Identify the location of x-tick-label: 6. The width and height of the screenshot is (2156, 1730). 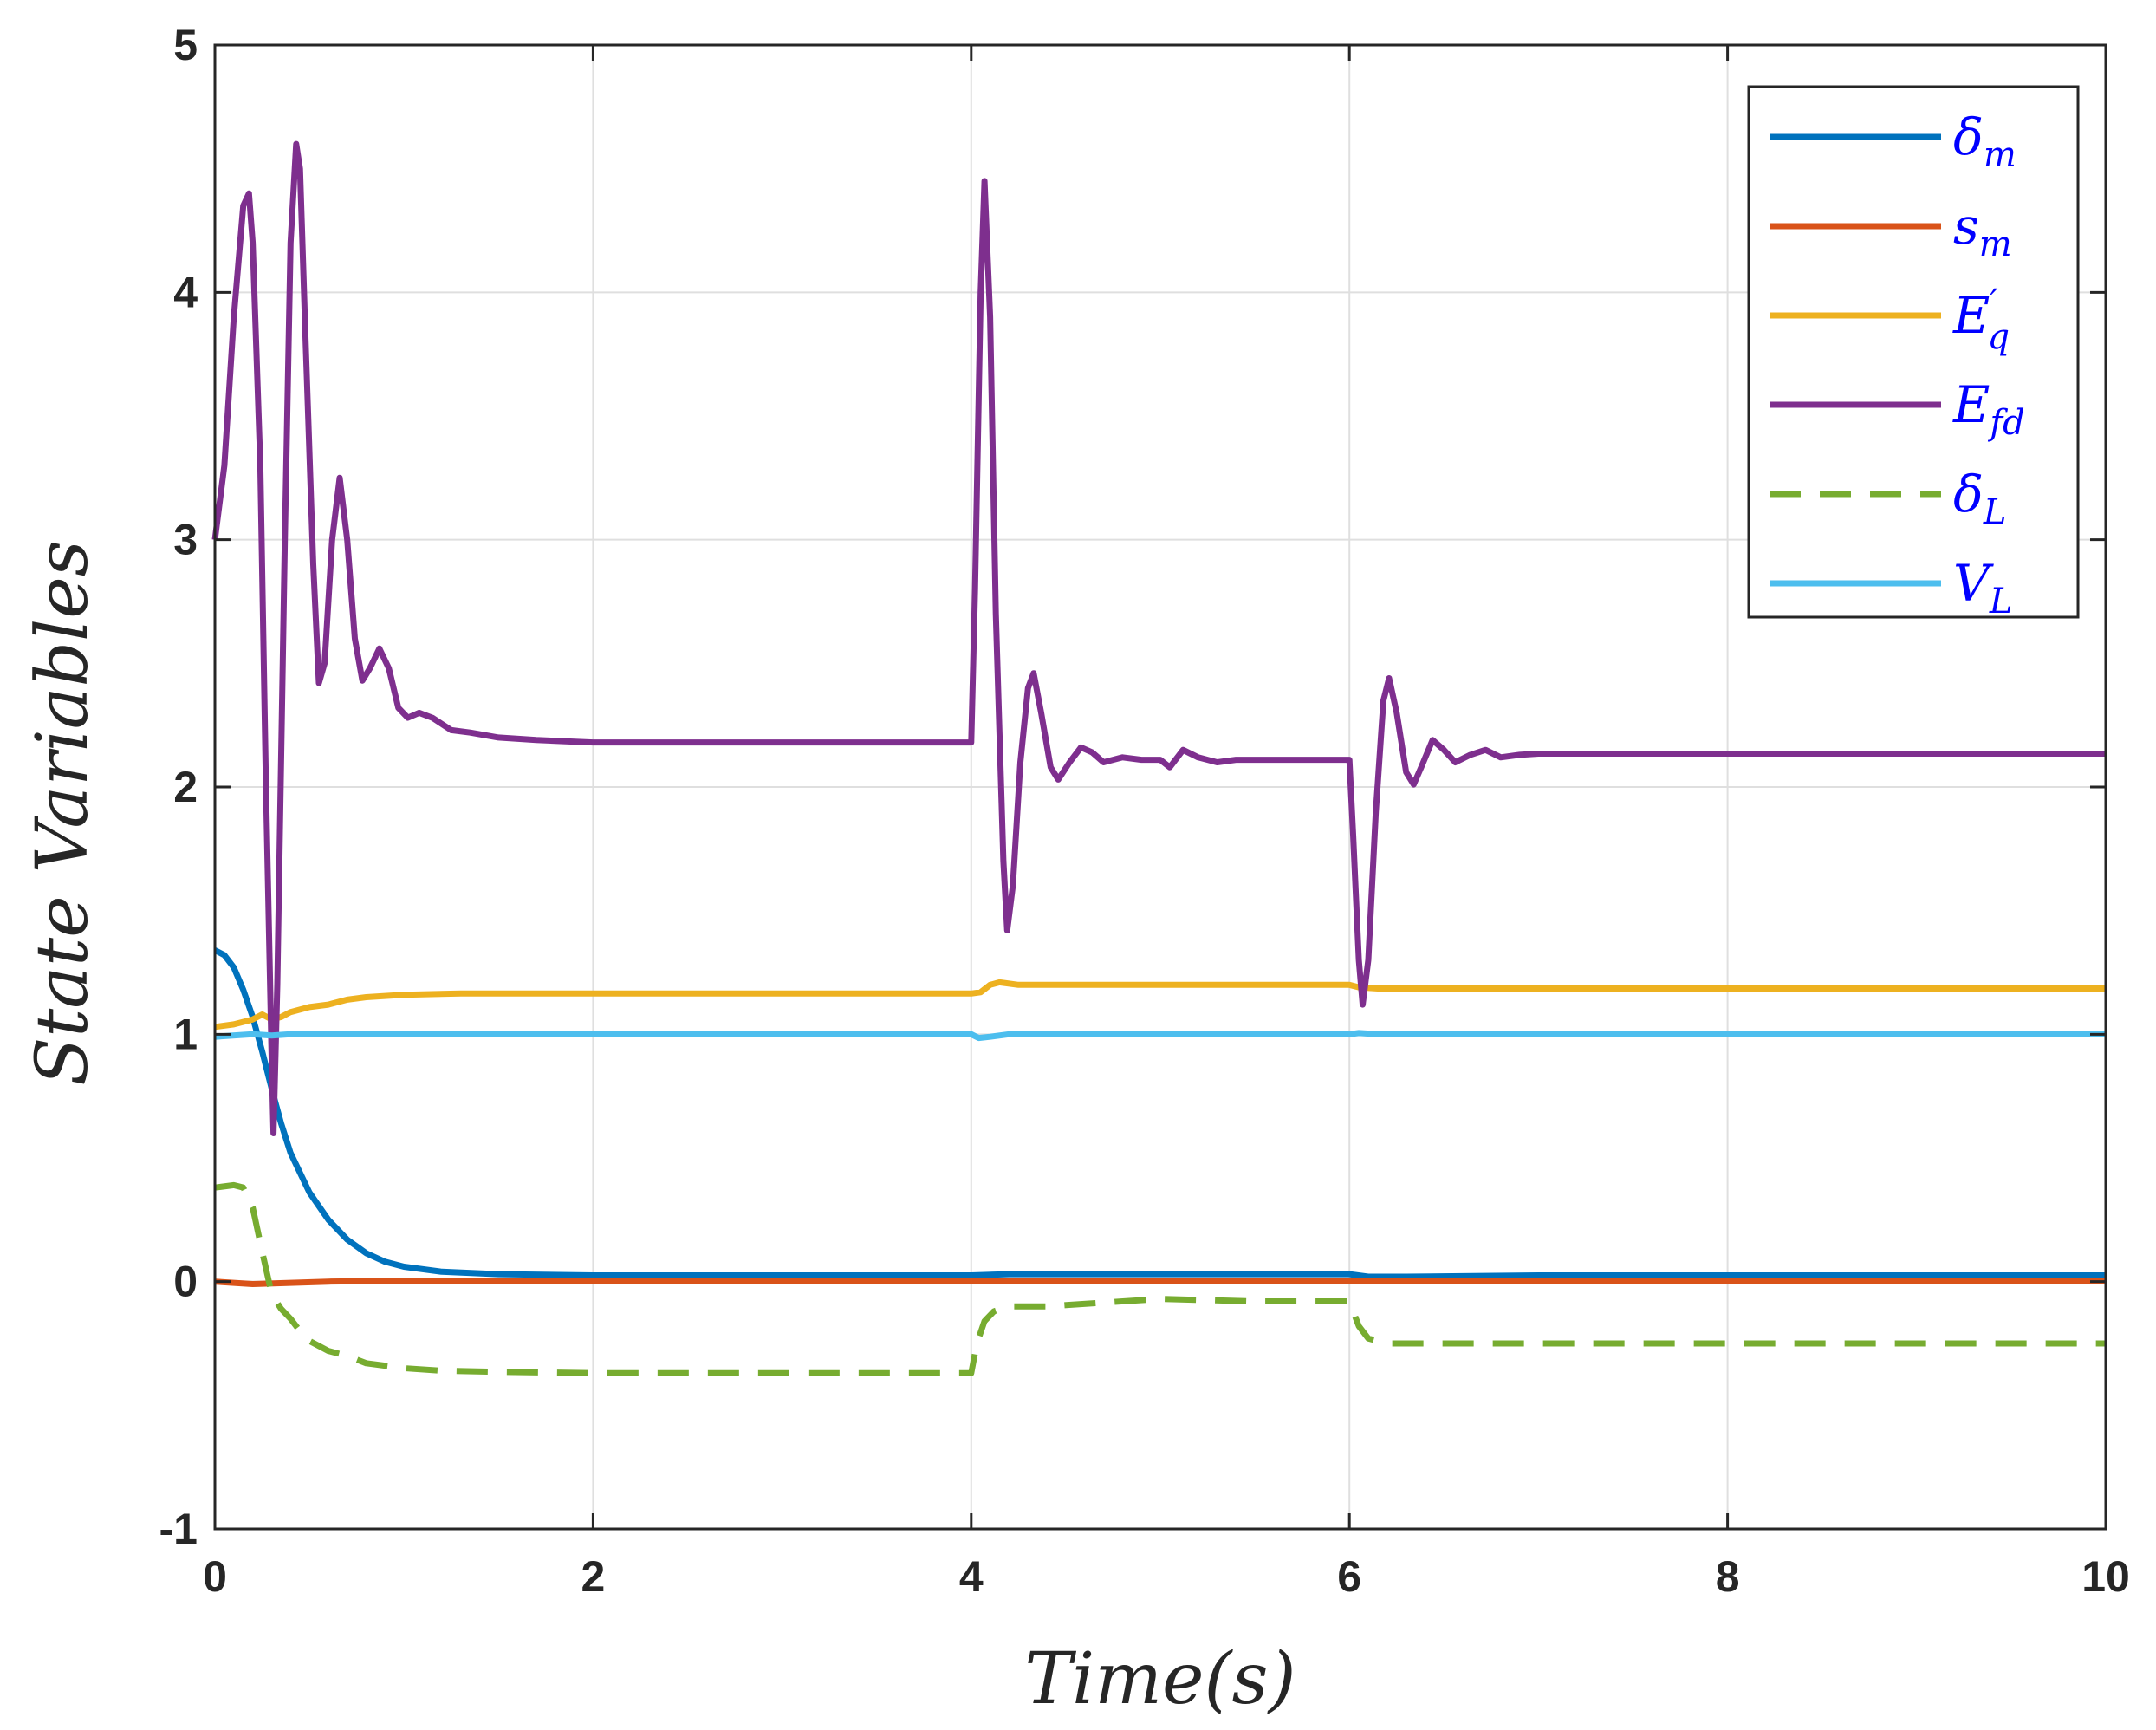
(1349, 1576).